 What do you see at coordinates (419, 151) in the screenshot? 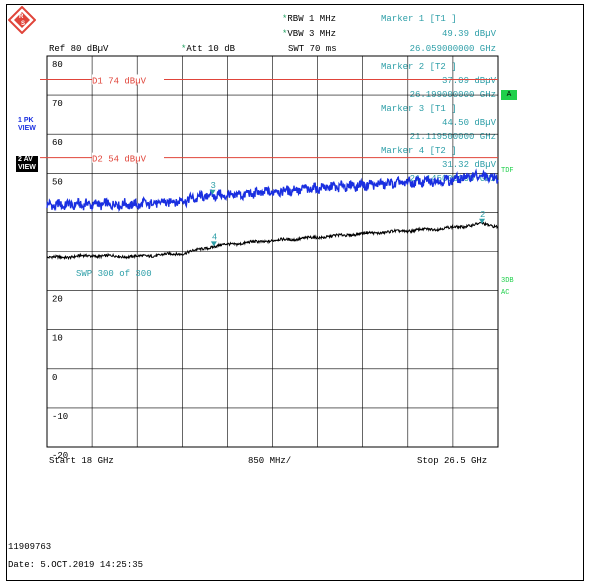
I see `marker-4-title: Marker 4 [T2 ]` at bounding box center [419, 151].